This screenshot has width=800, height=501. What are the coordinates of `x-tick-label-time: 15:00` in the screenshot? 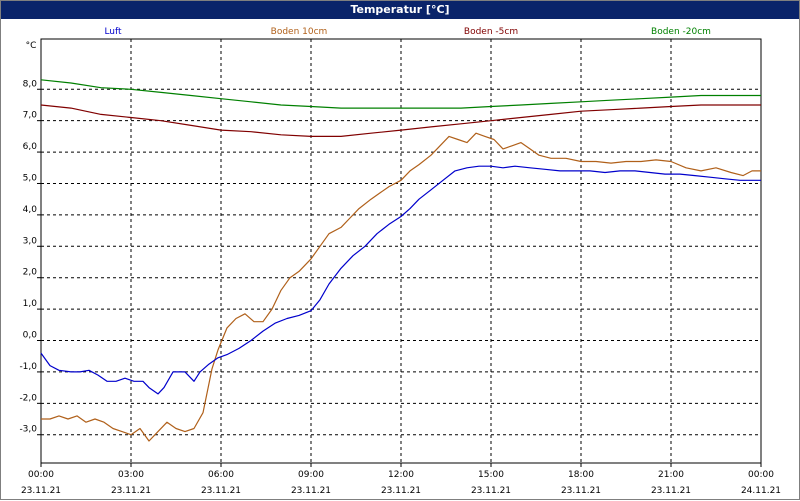 It's located at (491, 475).